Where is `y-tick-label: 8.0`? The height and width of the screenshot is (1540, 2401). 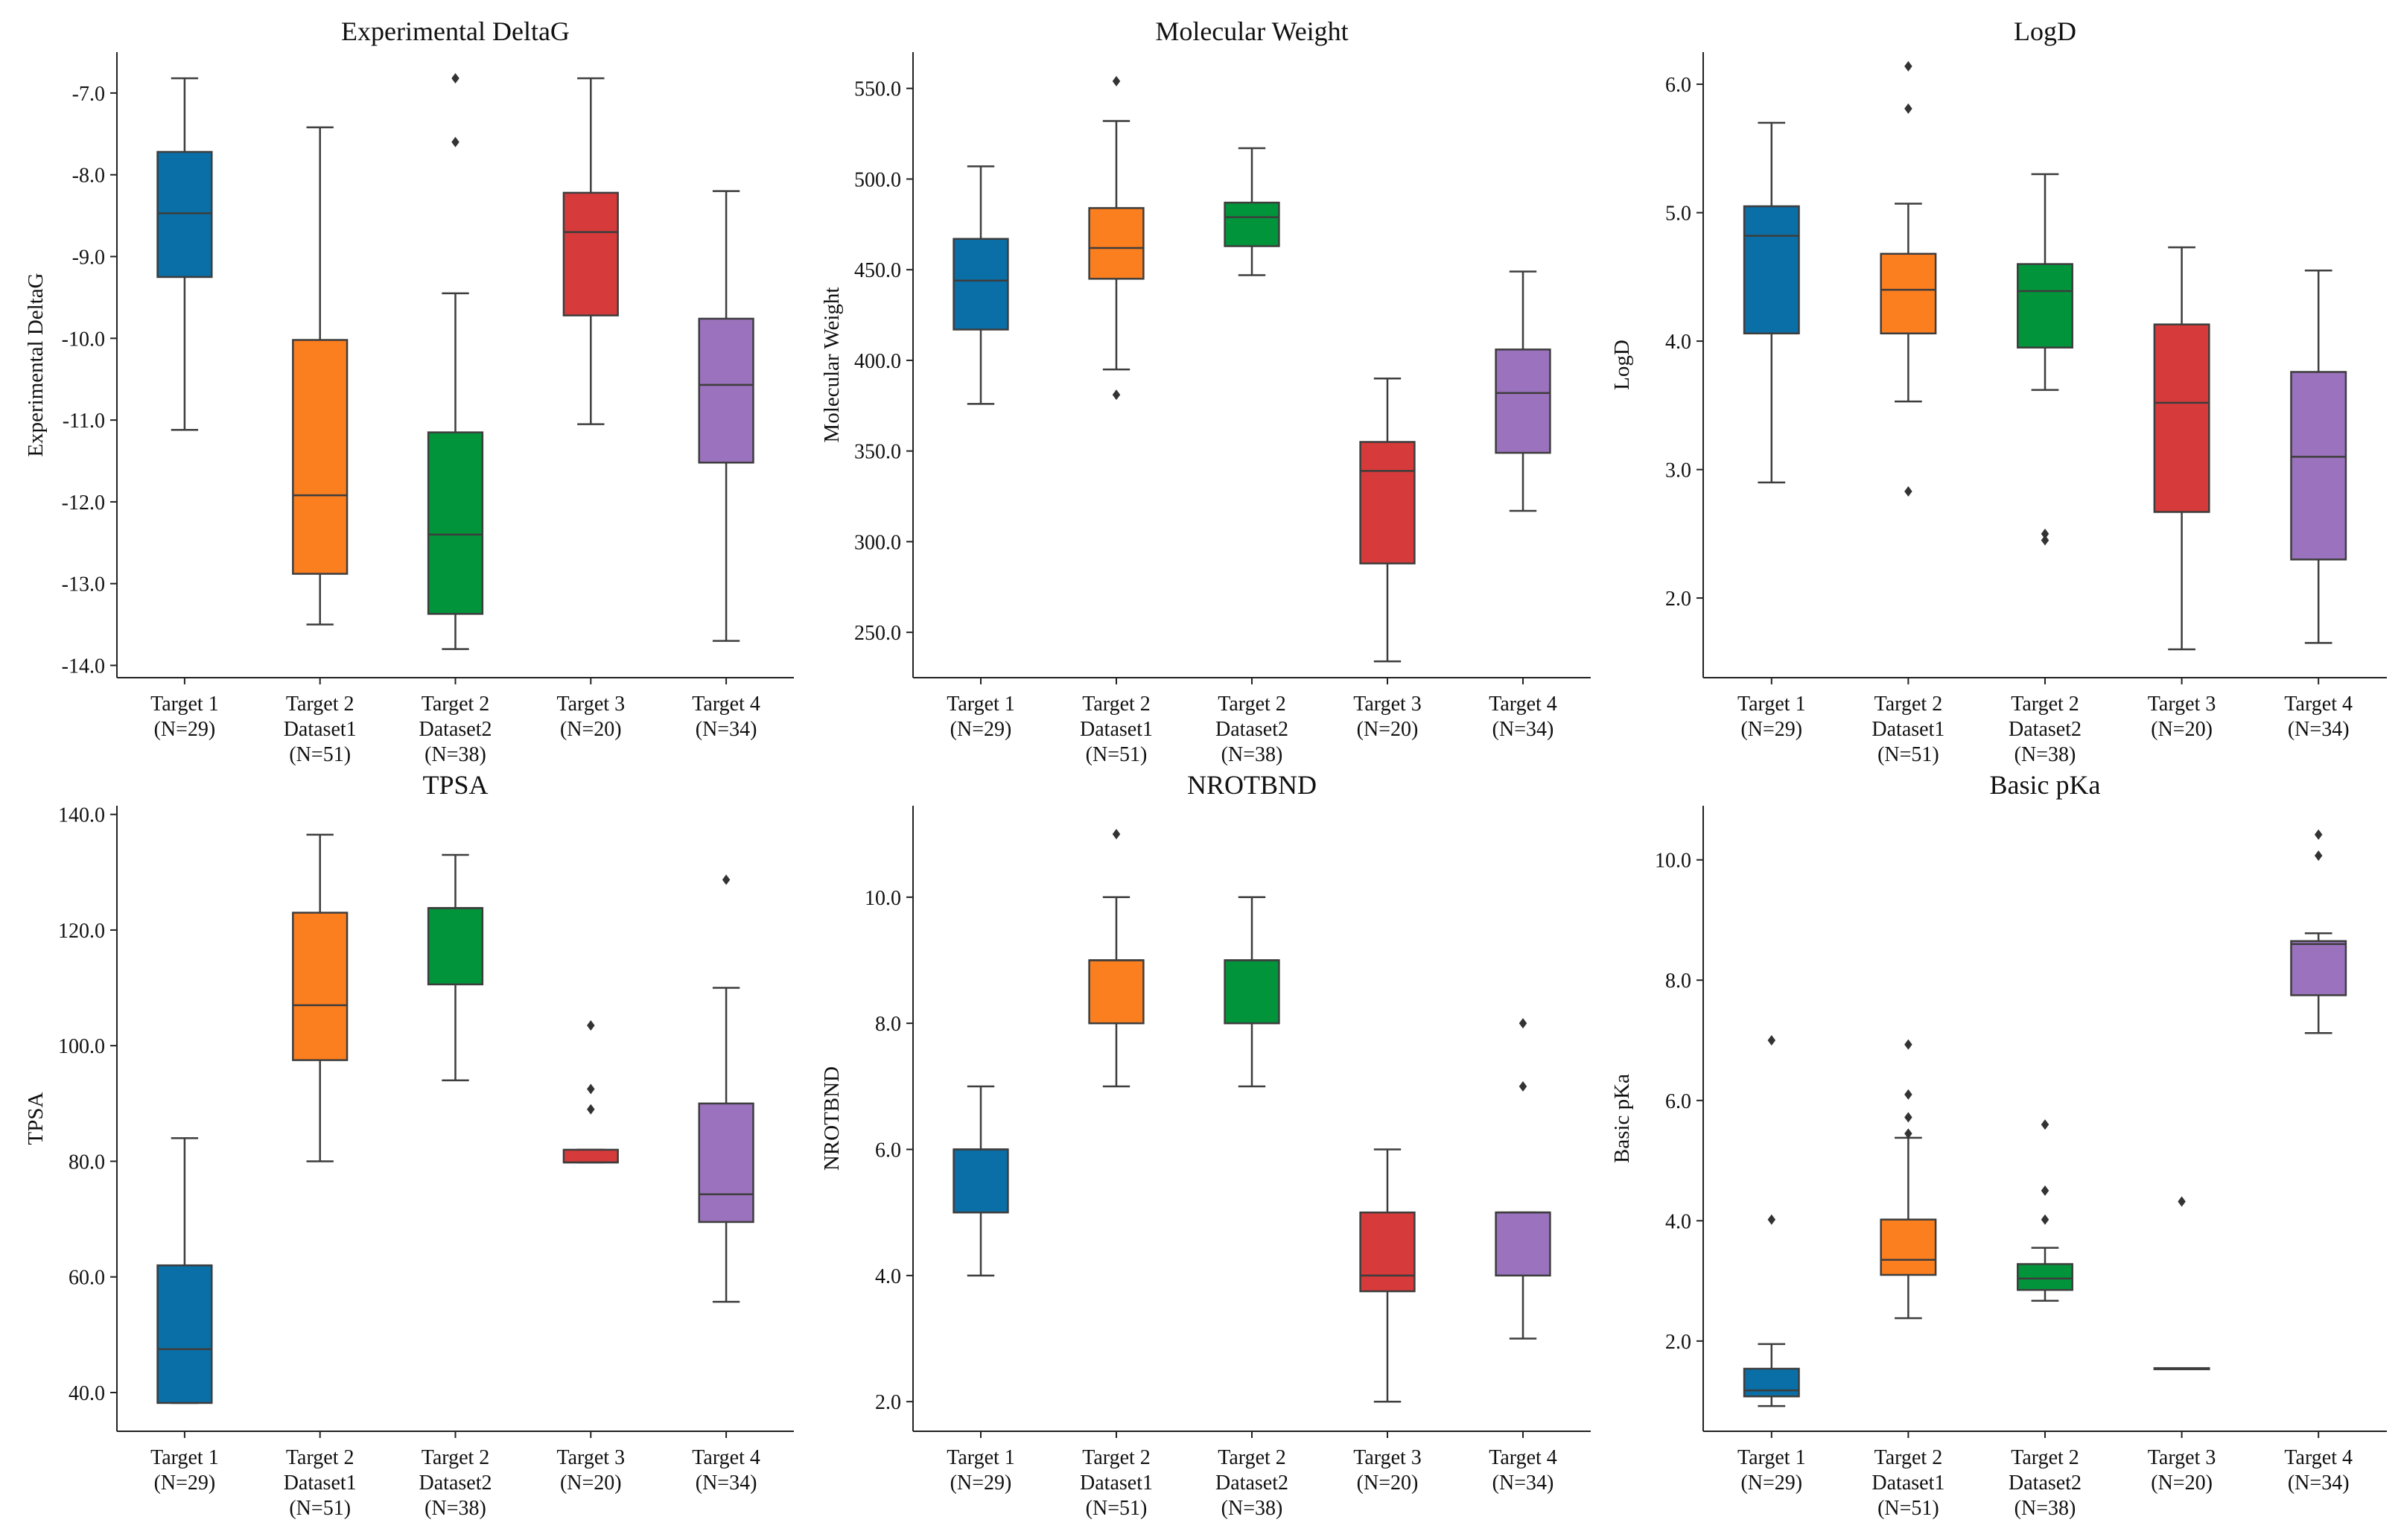
y-tick-label: 8.0 is located at coordinates (1678, 981).